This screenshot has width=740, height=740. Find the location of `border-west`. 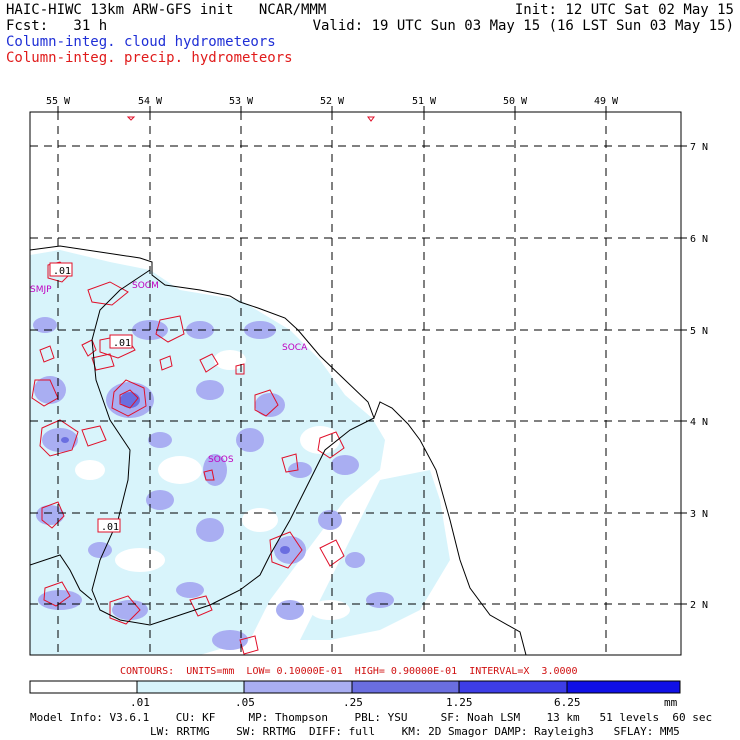

border-west is located at coordinates (151, 447).